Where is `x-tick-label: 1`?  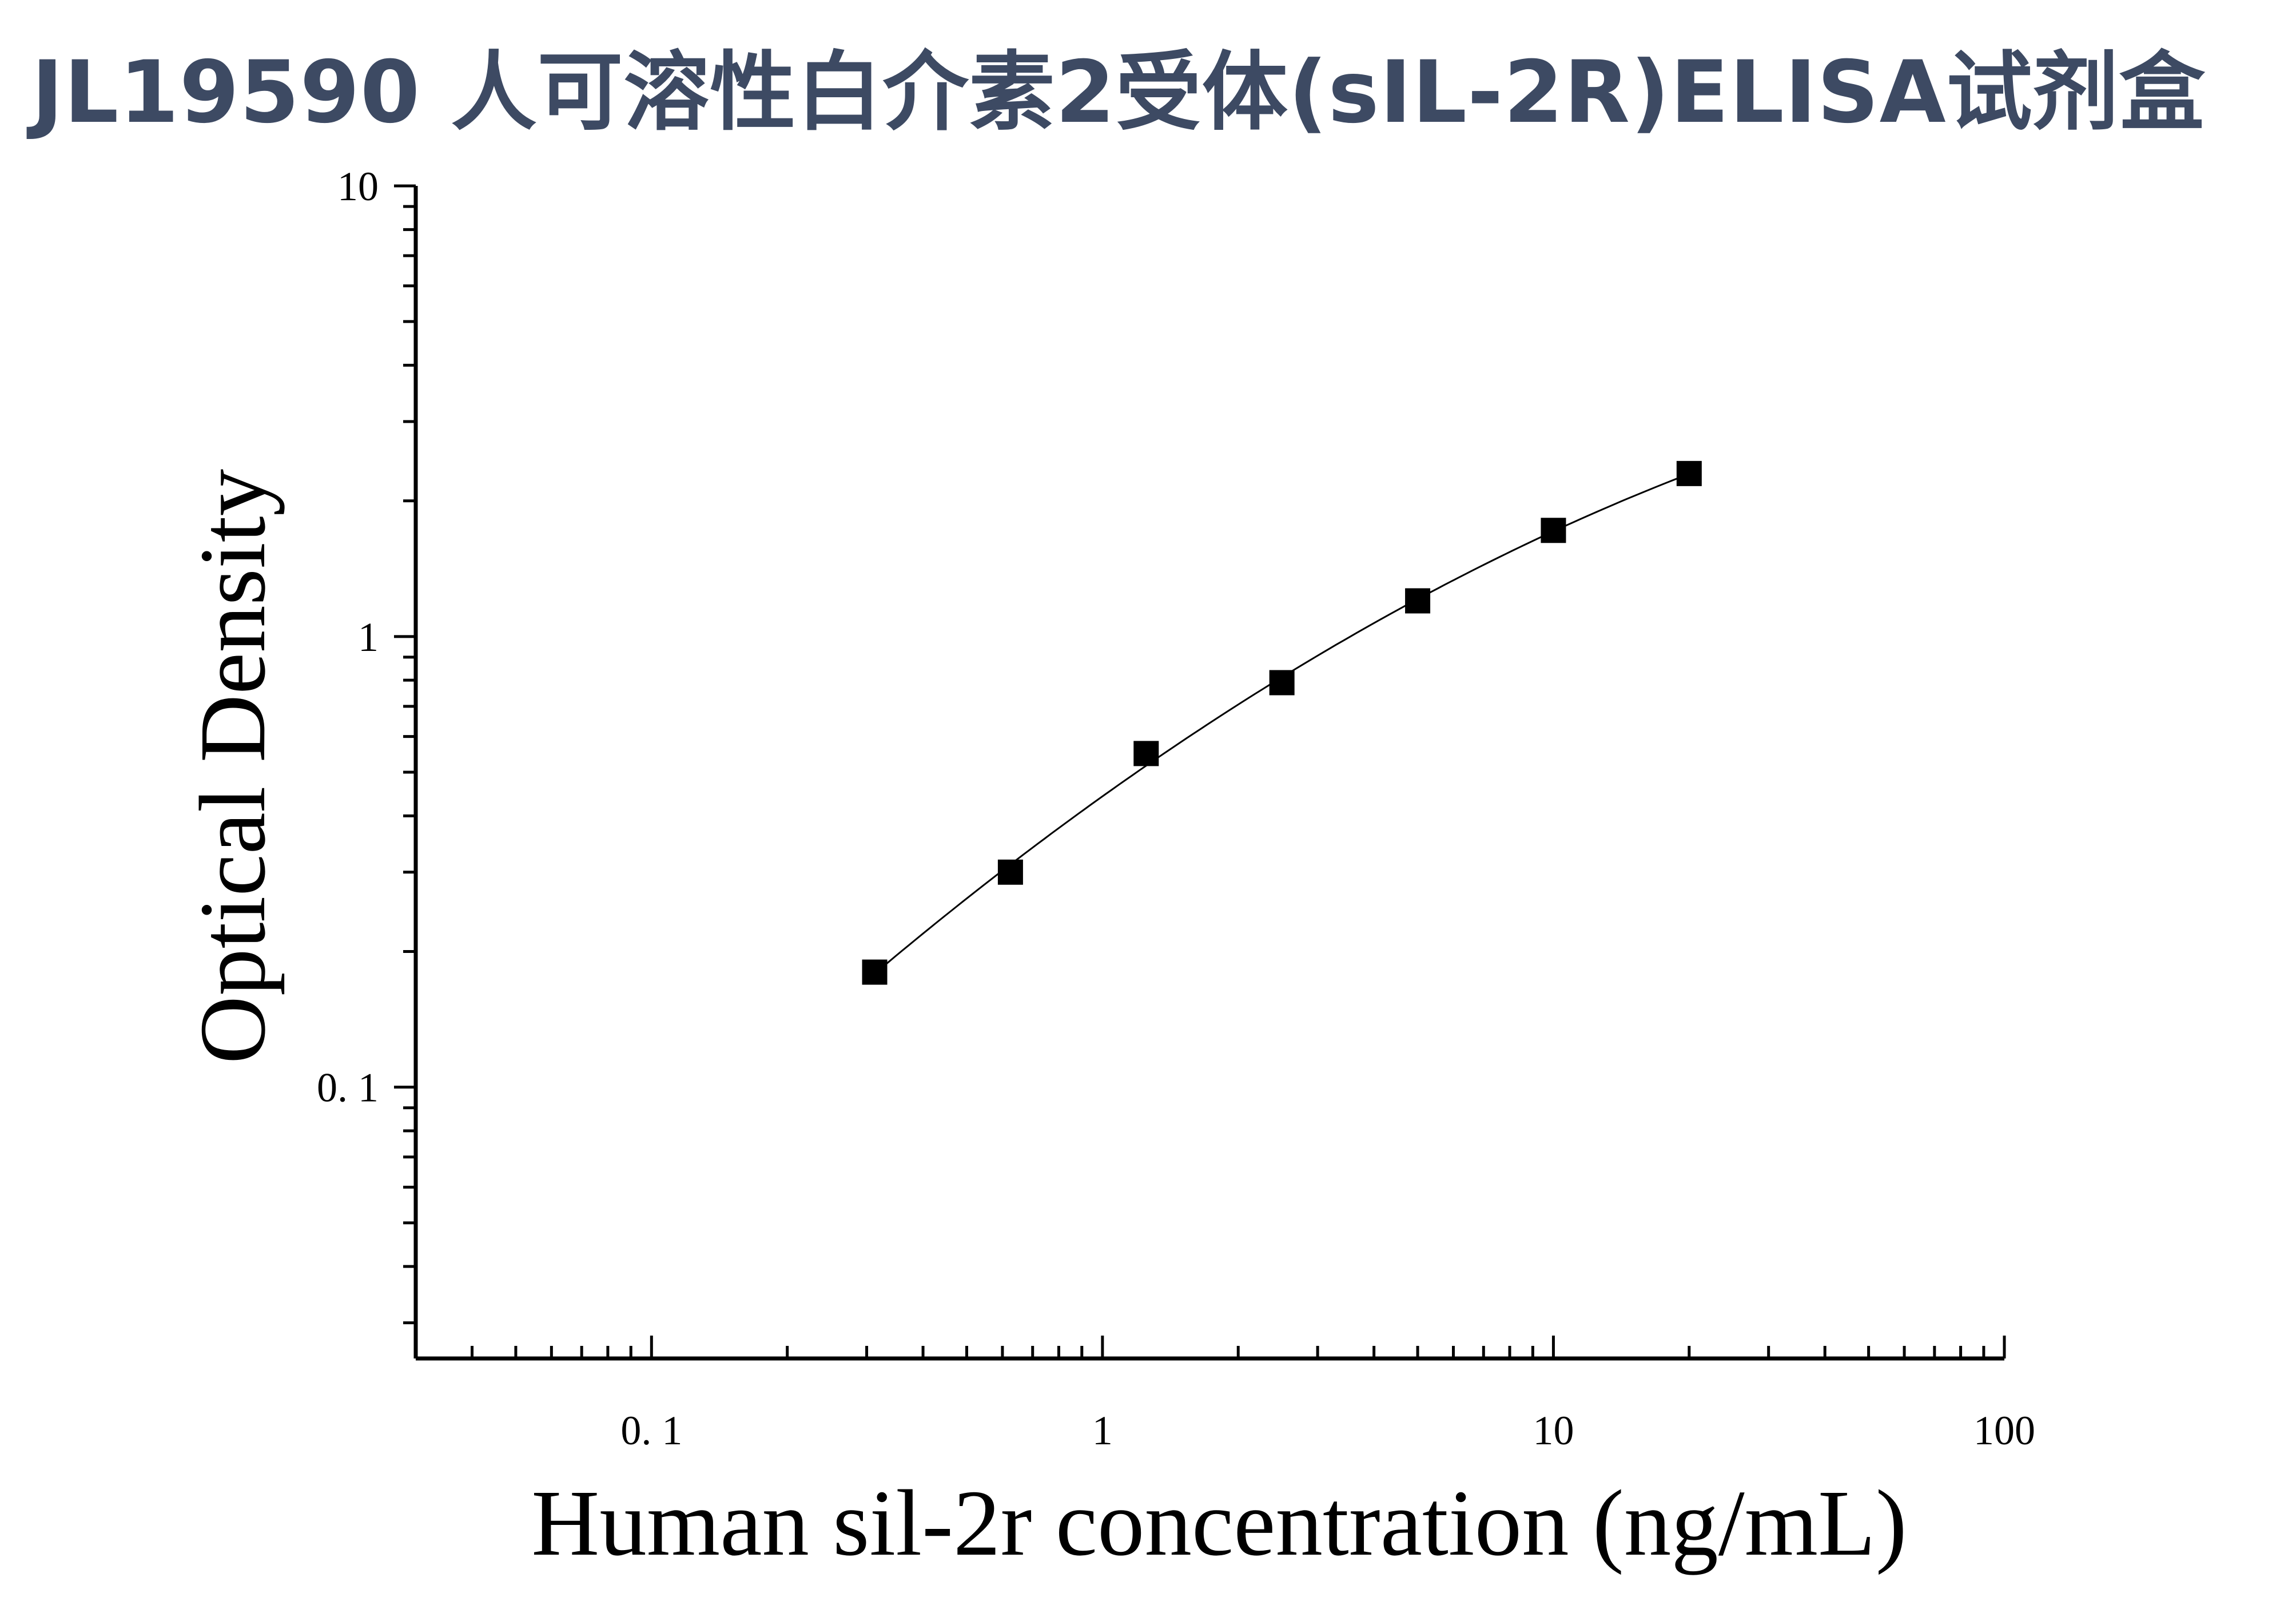
x-tick-label: 1 is located at coordinates (1102, 1430).